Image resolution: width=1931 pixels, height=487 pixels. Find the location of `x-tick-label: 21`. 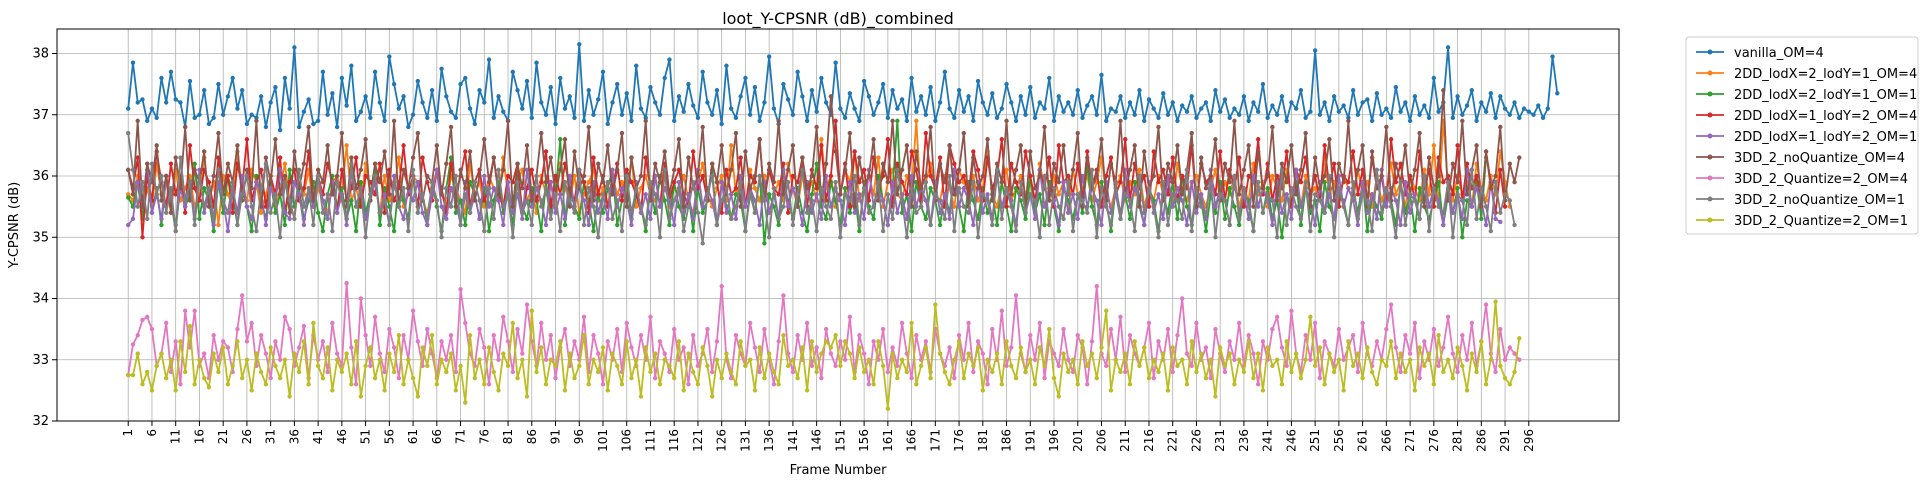

x-tick-label: 21 is located at coordinates (223, 436).